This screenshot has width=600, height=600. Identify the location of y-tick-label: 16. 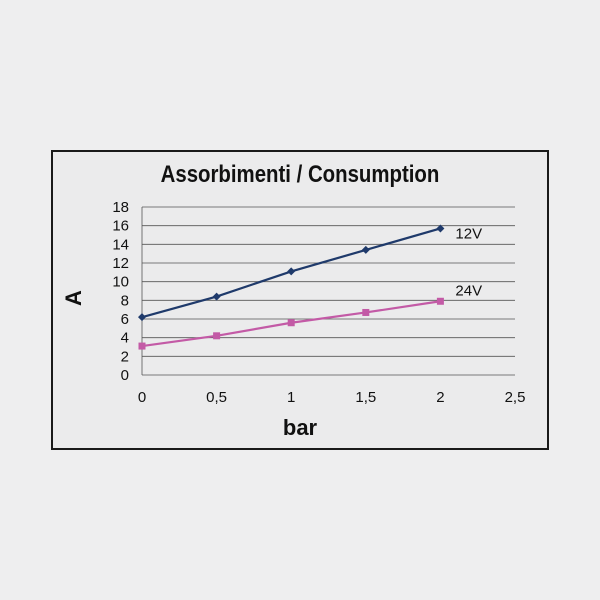
(120, 226).